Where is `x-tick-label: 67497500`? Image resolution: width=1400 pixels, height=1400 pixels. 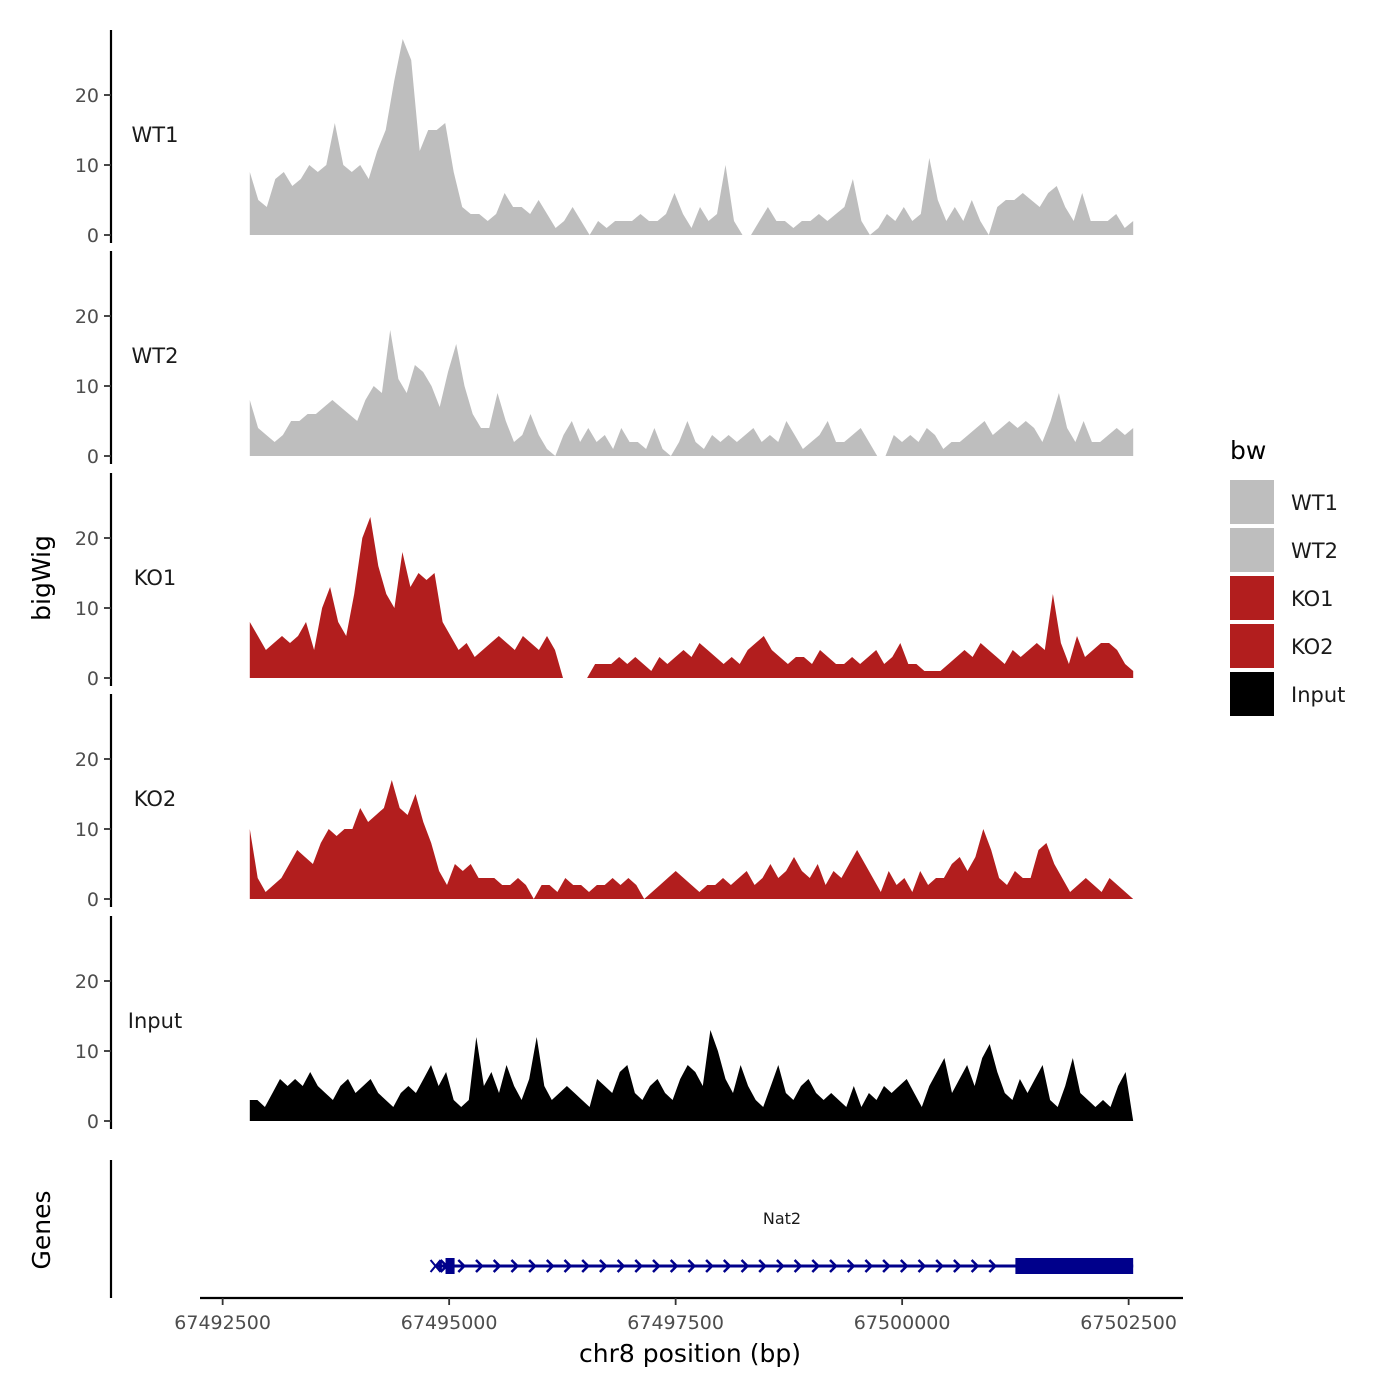
x-tick-label: 67497500 is located at coordinates (675, 1323).